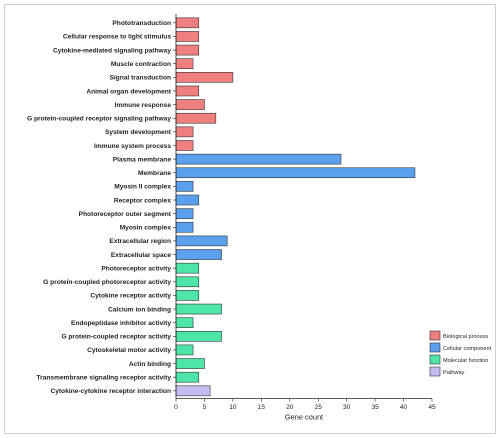  Describe the element at coordinates (139, 309) in the screenshot. I see `category-label: Calcium ion binding` at that location.